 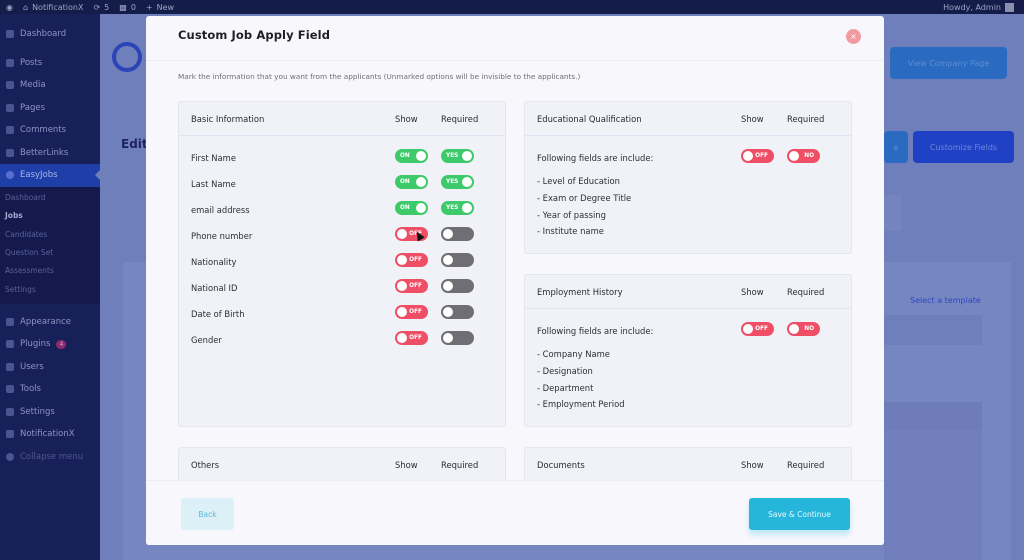 What do you see at coordinates (411, 156) in the screenshot?
I see `show-toggle-first-name: ON` at bounding box center [411, 156].